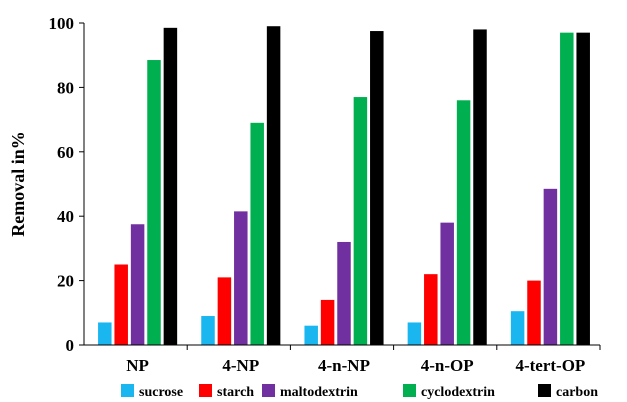 This screenshot has height=402, width=627. Describe the element at coordinates (447, 283) in the screenshot. I see `bar-maltodextrin-4-n-OP` at that location.